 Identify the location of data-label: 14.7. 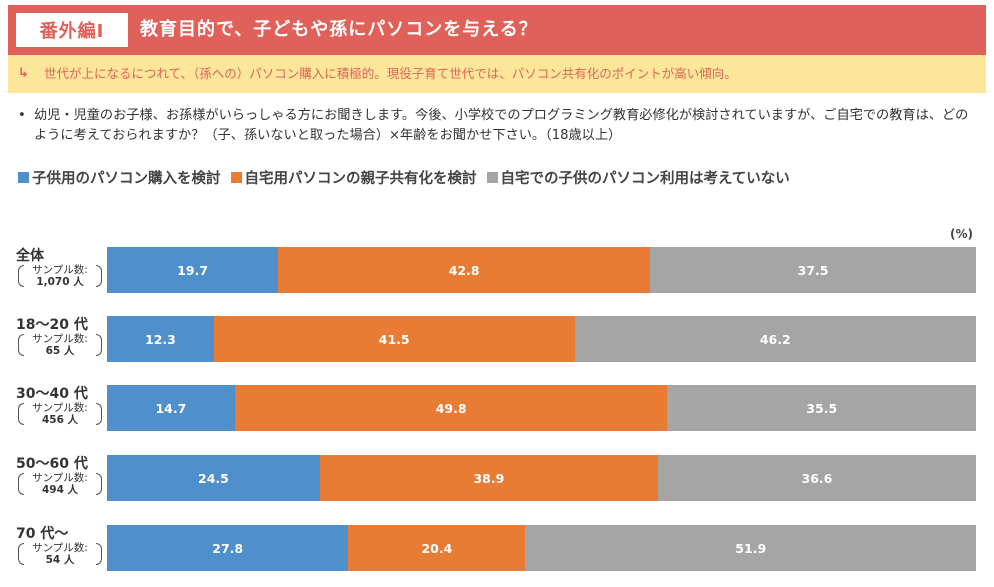
(171, 408).